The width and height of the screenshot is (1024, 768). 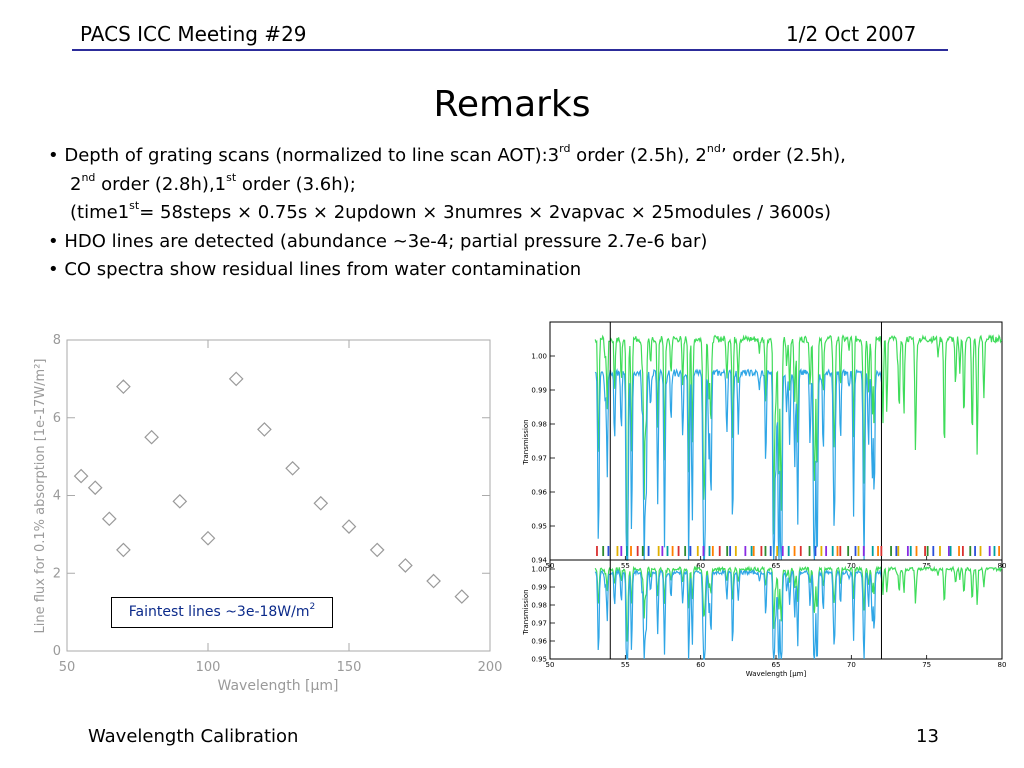 What do you see at coordinates (76, 184) in the screenshot?
I see `text-run: 2` at bounding box center [76, 184].